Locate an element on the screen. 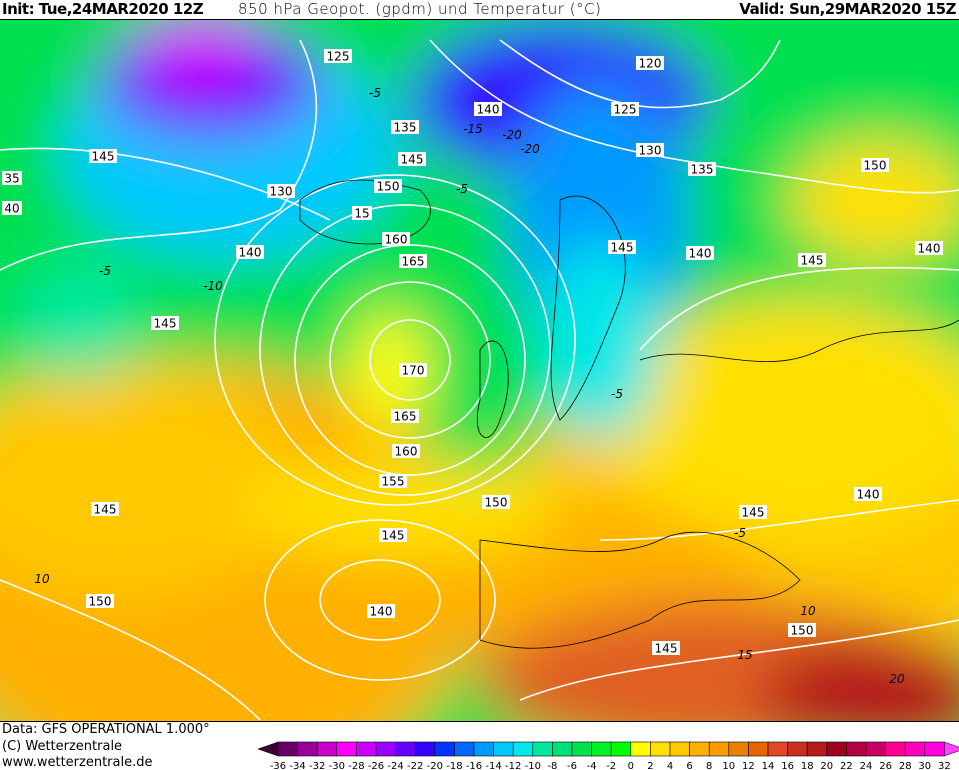 Image resolution: width=959 pixels, height=770 pixels. colorbar-tick-label: -14 is located at coordinates (493, 765).